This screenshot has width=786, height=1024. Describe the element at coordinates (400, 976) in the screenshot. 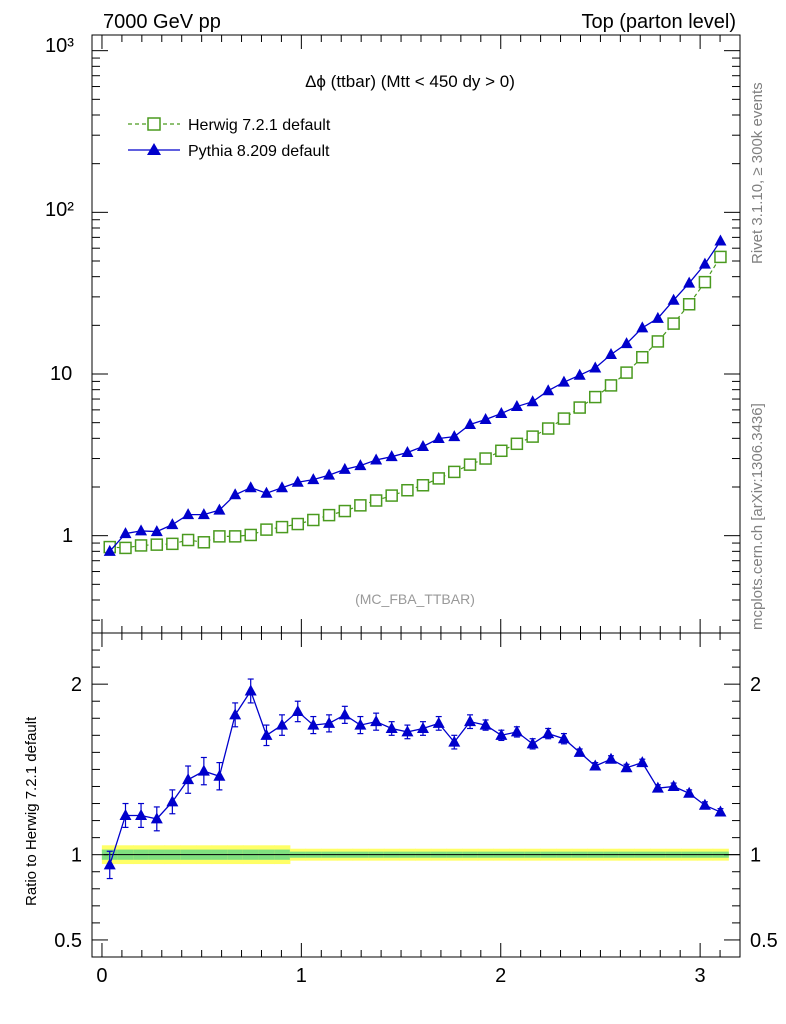

I see `ratio-x-tick-labels: 0 1 2 3` at that location.